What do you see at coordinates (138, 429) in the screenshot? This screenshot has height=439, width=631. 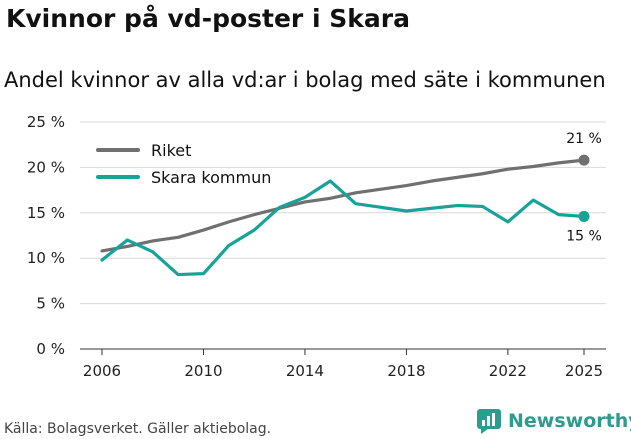 I see `source-note: Källa: Bolagsverket. Gäller aktiebolag.` at bounding box center [138, 429].